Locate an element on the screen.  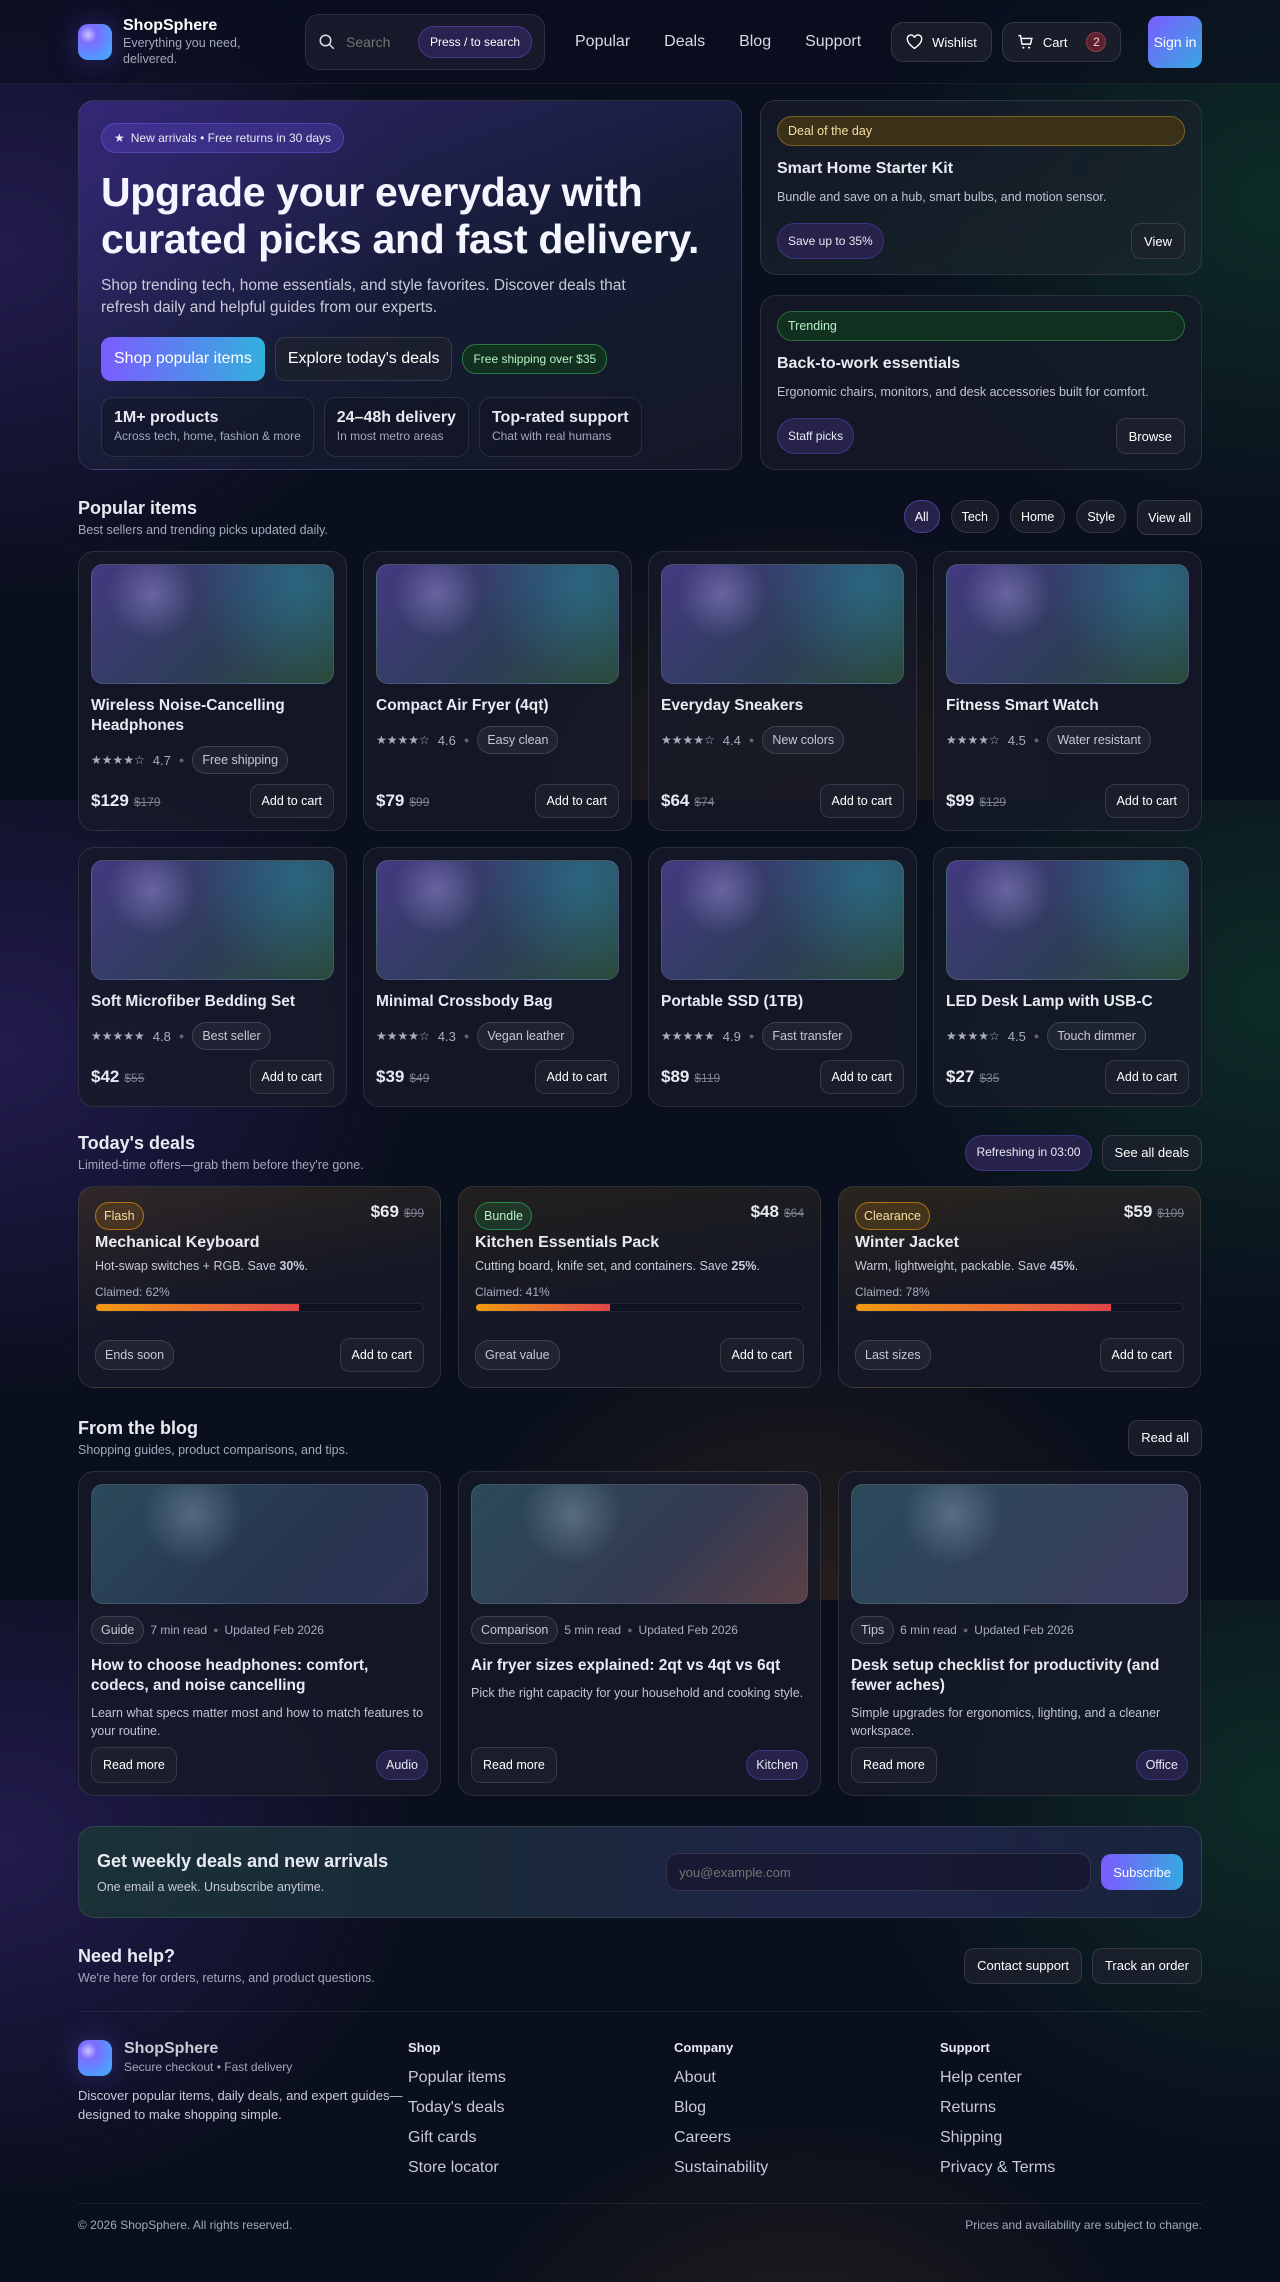
deal-note: Great value is located at coordinates (517, 1355).